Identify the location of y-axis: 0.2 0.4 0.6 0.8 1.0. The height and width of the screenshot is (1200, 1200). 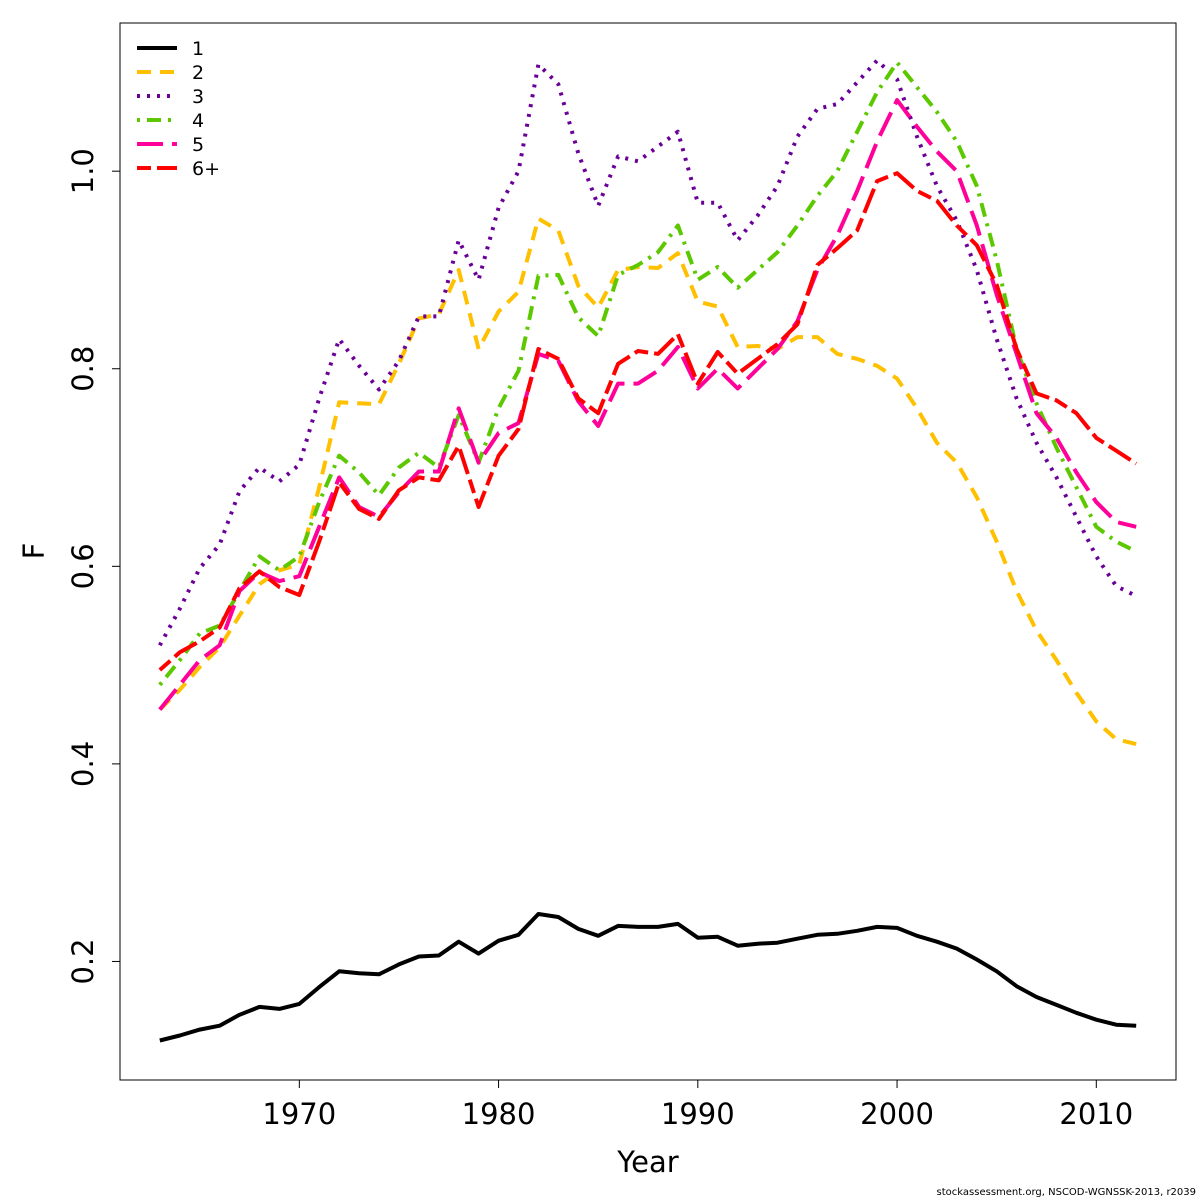
(93, 566).